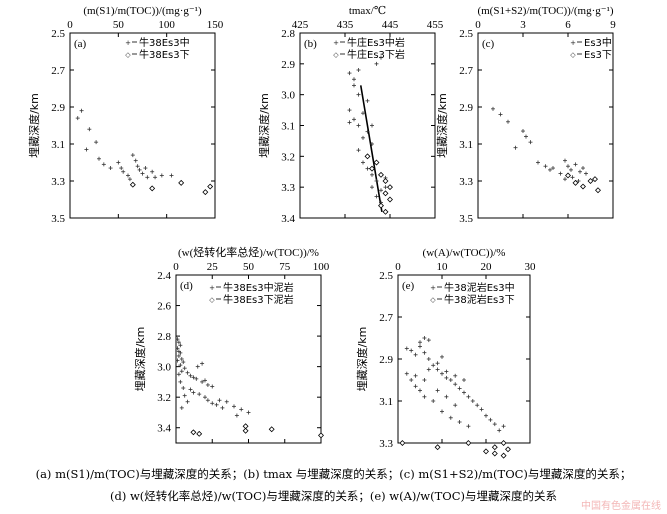 The width and height of the screenshot is (667, 514). Describe the element at coordinates (164, 429) in the screenshot. I see `y-tick-label: 3.4` at that location.